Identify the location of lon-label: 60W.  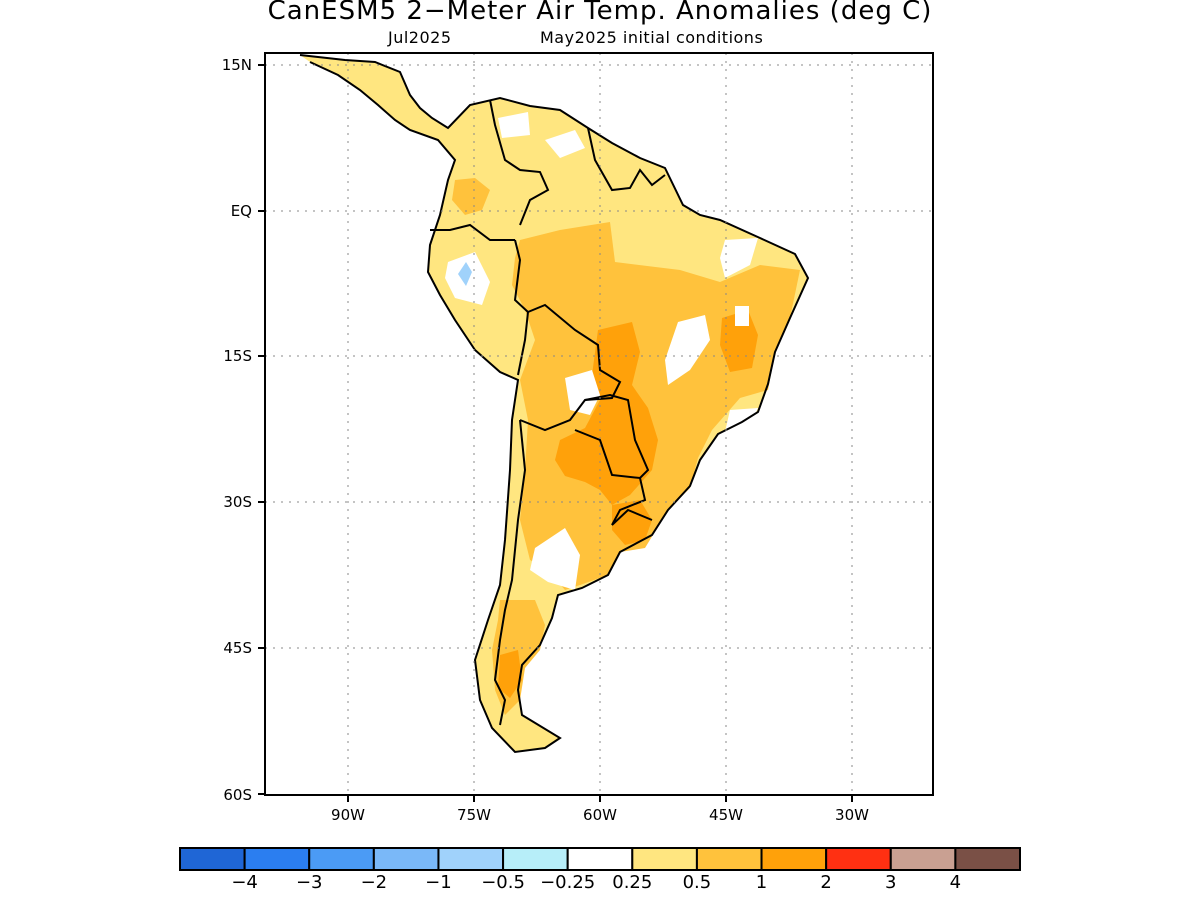
(600, 815).